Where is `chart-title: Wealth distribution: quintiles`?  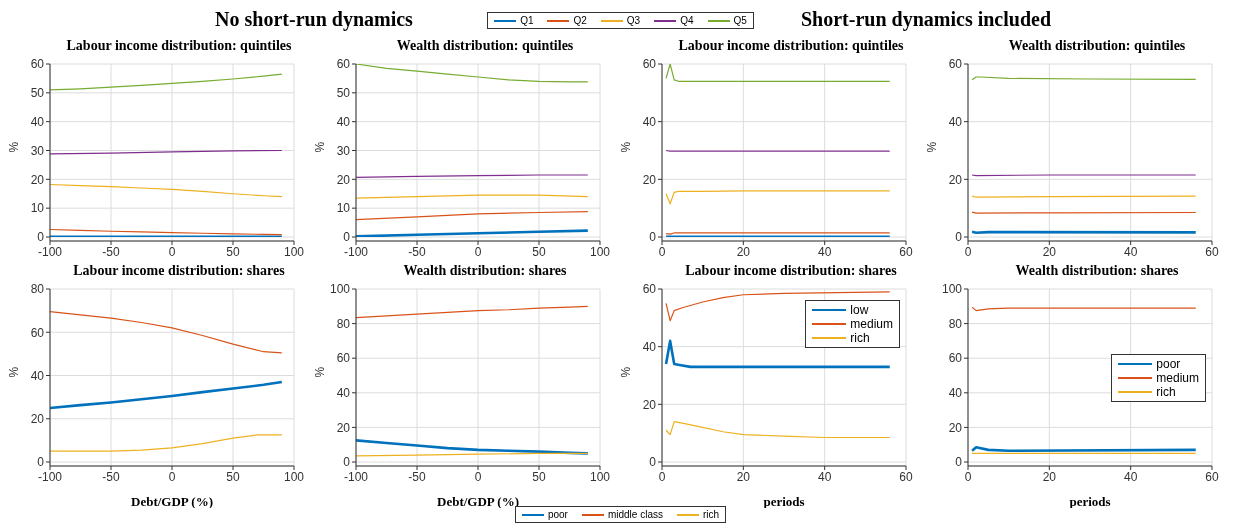 chart-title: Wealth distribution: quintiles is located at coordinates (1097, 46).